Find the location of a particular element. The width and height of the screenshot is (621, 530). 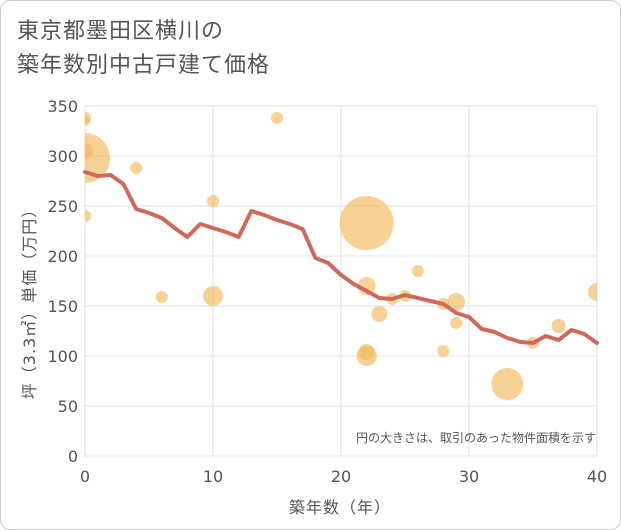

y-tick-label: 50 is located at coordinates (68, 406).